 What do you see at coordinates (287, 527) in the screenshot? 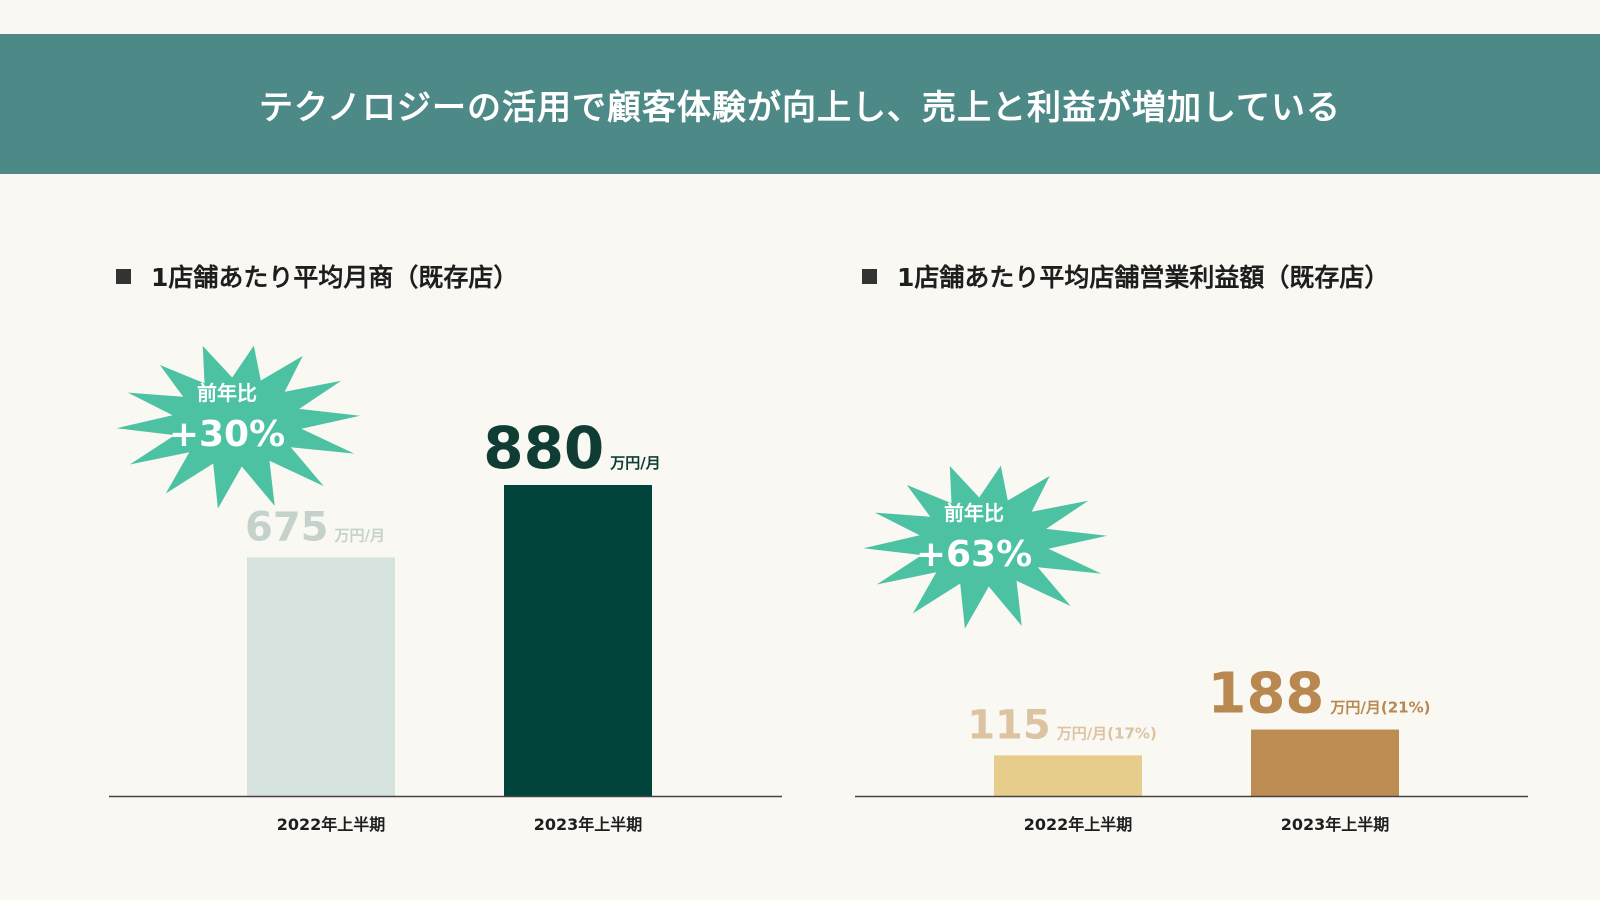
I see `value-number: 675` at bounding box center [287, 527].